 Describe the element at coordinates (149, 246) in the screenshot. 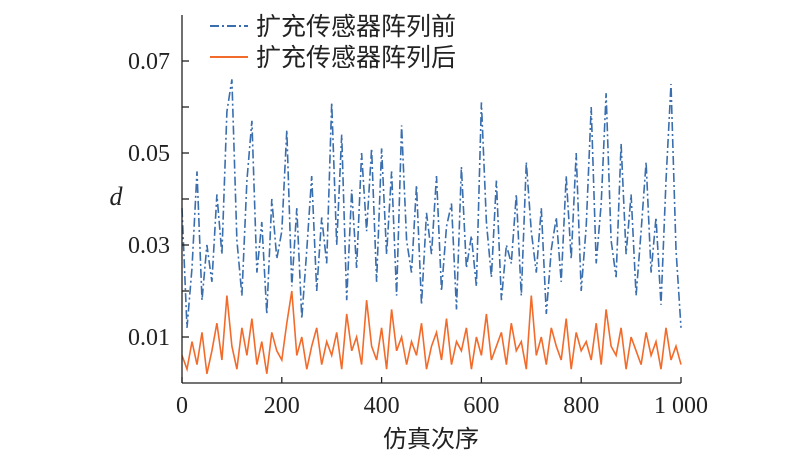

I see `y-tick-label: 0.03` at that location.